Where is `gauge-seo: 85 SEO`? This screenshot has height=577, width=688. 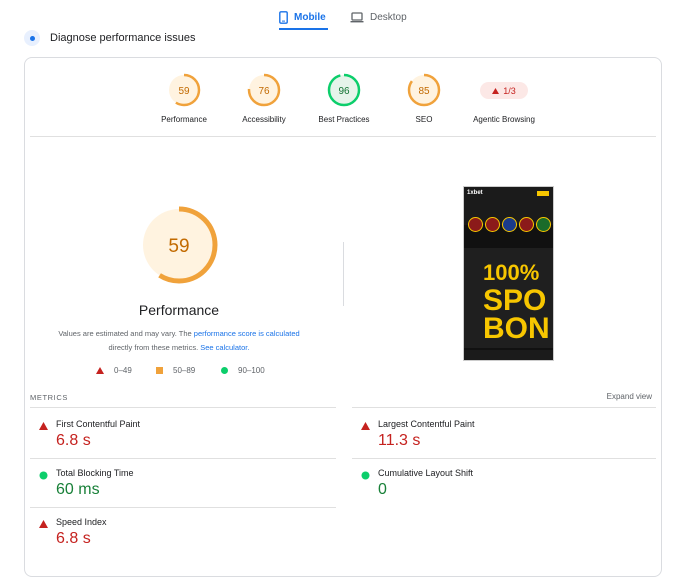
gauge-seo: 85 SEO is located at coordinates (424, 98).